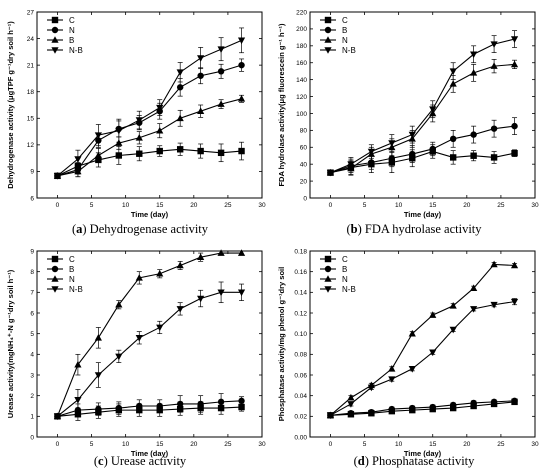 The height and width of the screenshot is (473, 550). What do you see at coordinates (140, 461) in the screenshot?
I see `panel-caption: (c) Urease activity` at bounding box center [140, 461].